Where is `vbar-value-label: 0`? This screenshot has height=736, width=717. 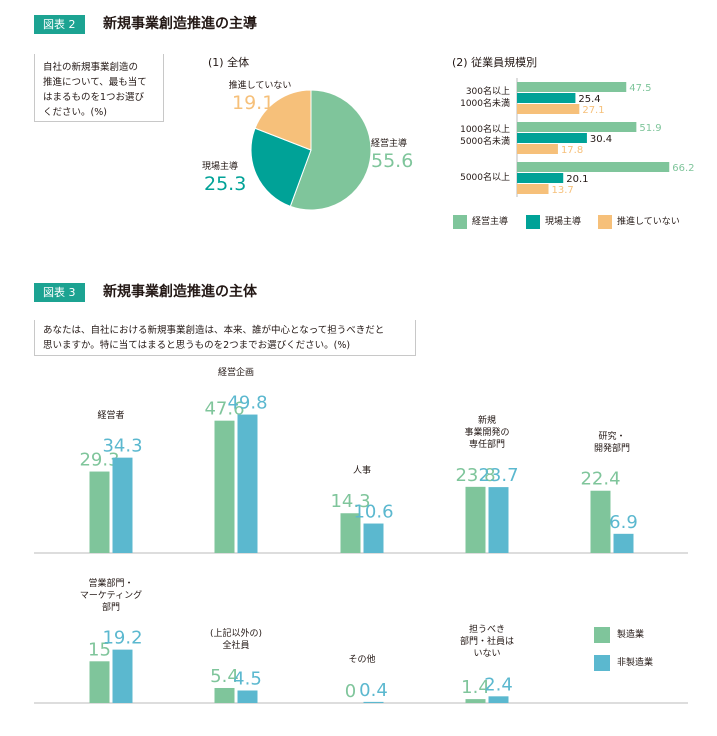
vbar-value-label: 0 is located at coordinates (350, 691).